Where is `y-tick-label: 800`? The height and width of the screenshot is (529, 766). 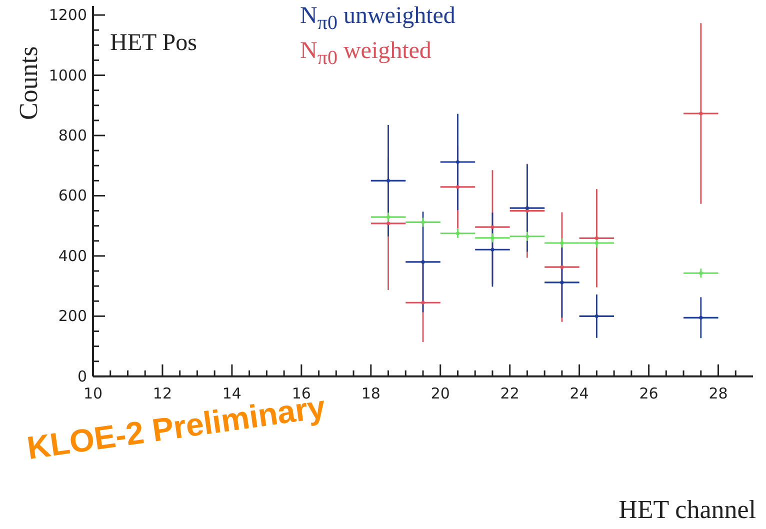
y-tick-label: 800 is located at coordinates (72, 135).